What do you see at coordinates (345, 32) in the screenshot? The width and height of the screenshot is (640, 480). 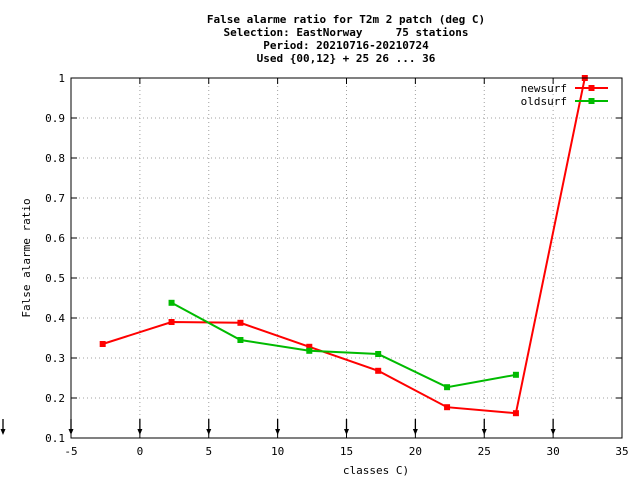 I see `chart-title-line-2: Selection: EastNorway 75 stations` at bounding box center [345, 32].